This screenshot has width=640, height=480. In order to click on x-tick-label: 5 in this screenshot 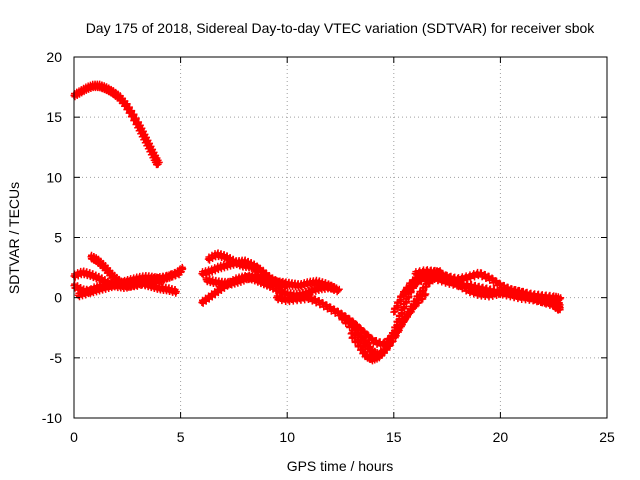, I will do `click(181, 437)`.